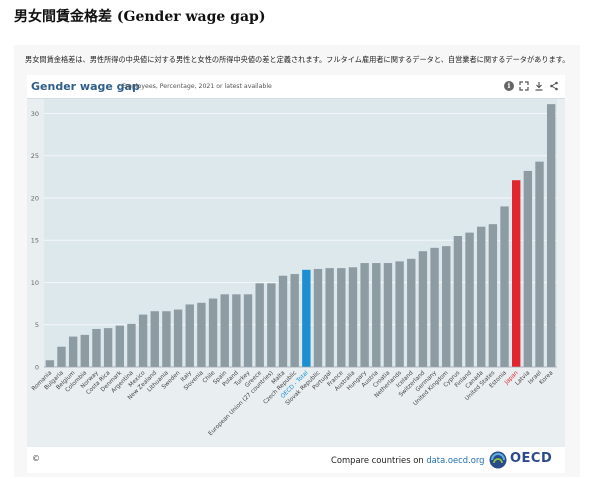  What do you see at coordinates (531, 86) in the screenshot?
I see `widget-toolbar: i` at bounding box center [531, 86].